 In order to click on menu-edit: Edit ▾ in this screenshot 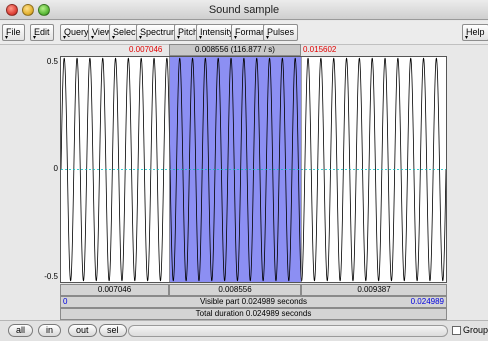, I will do `click(42, 32)`.